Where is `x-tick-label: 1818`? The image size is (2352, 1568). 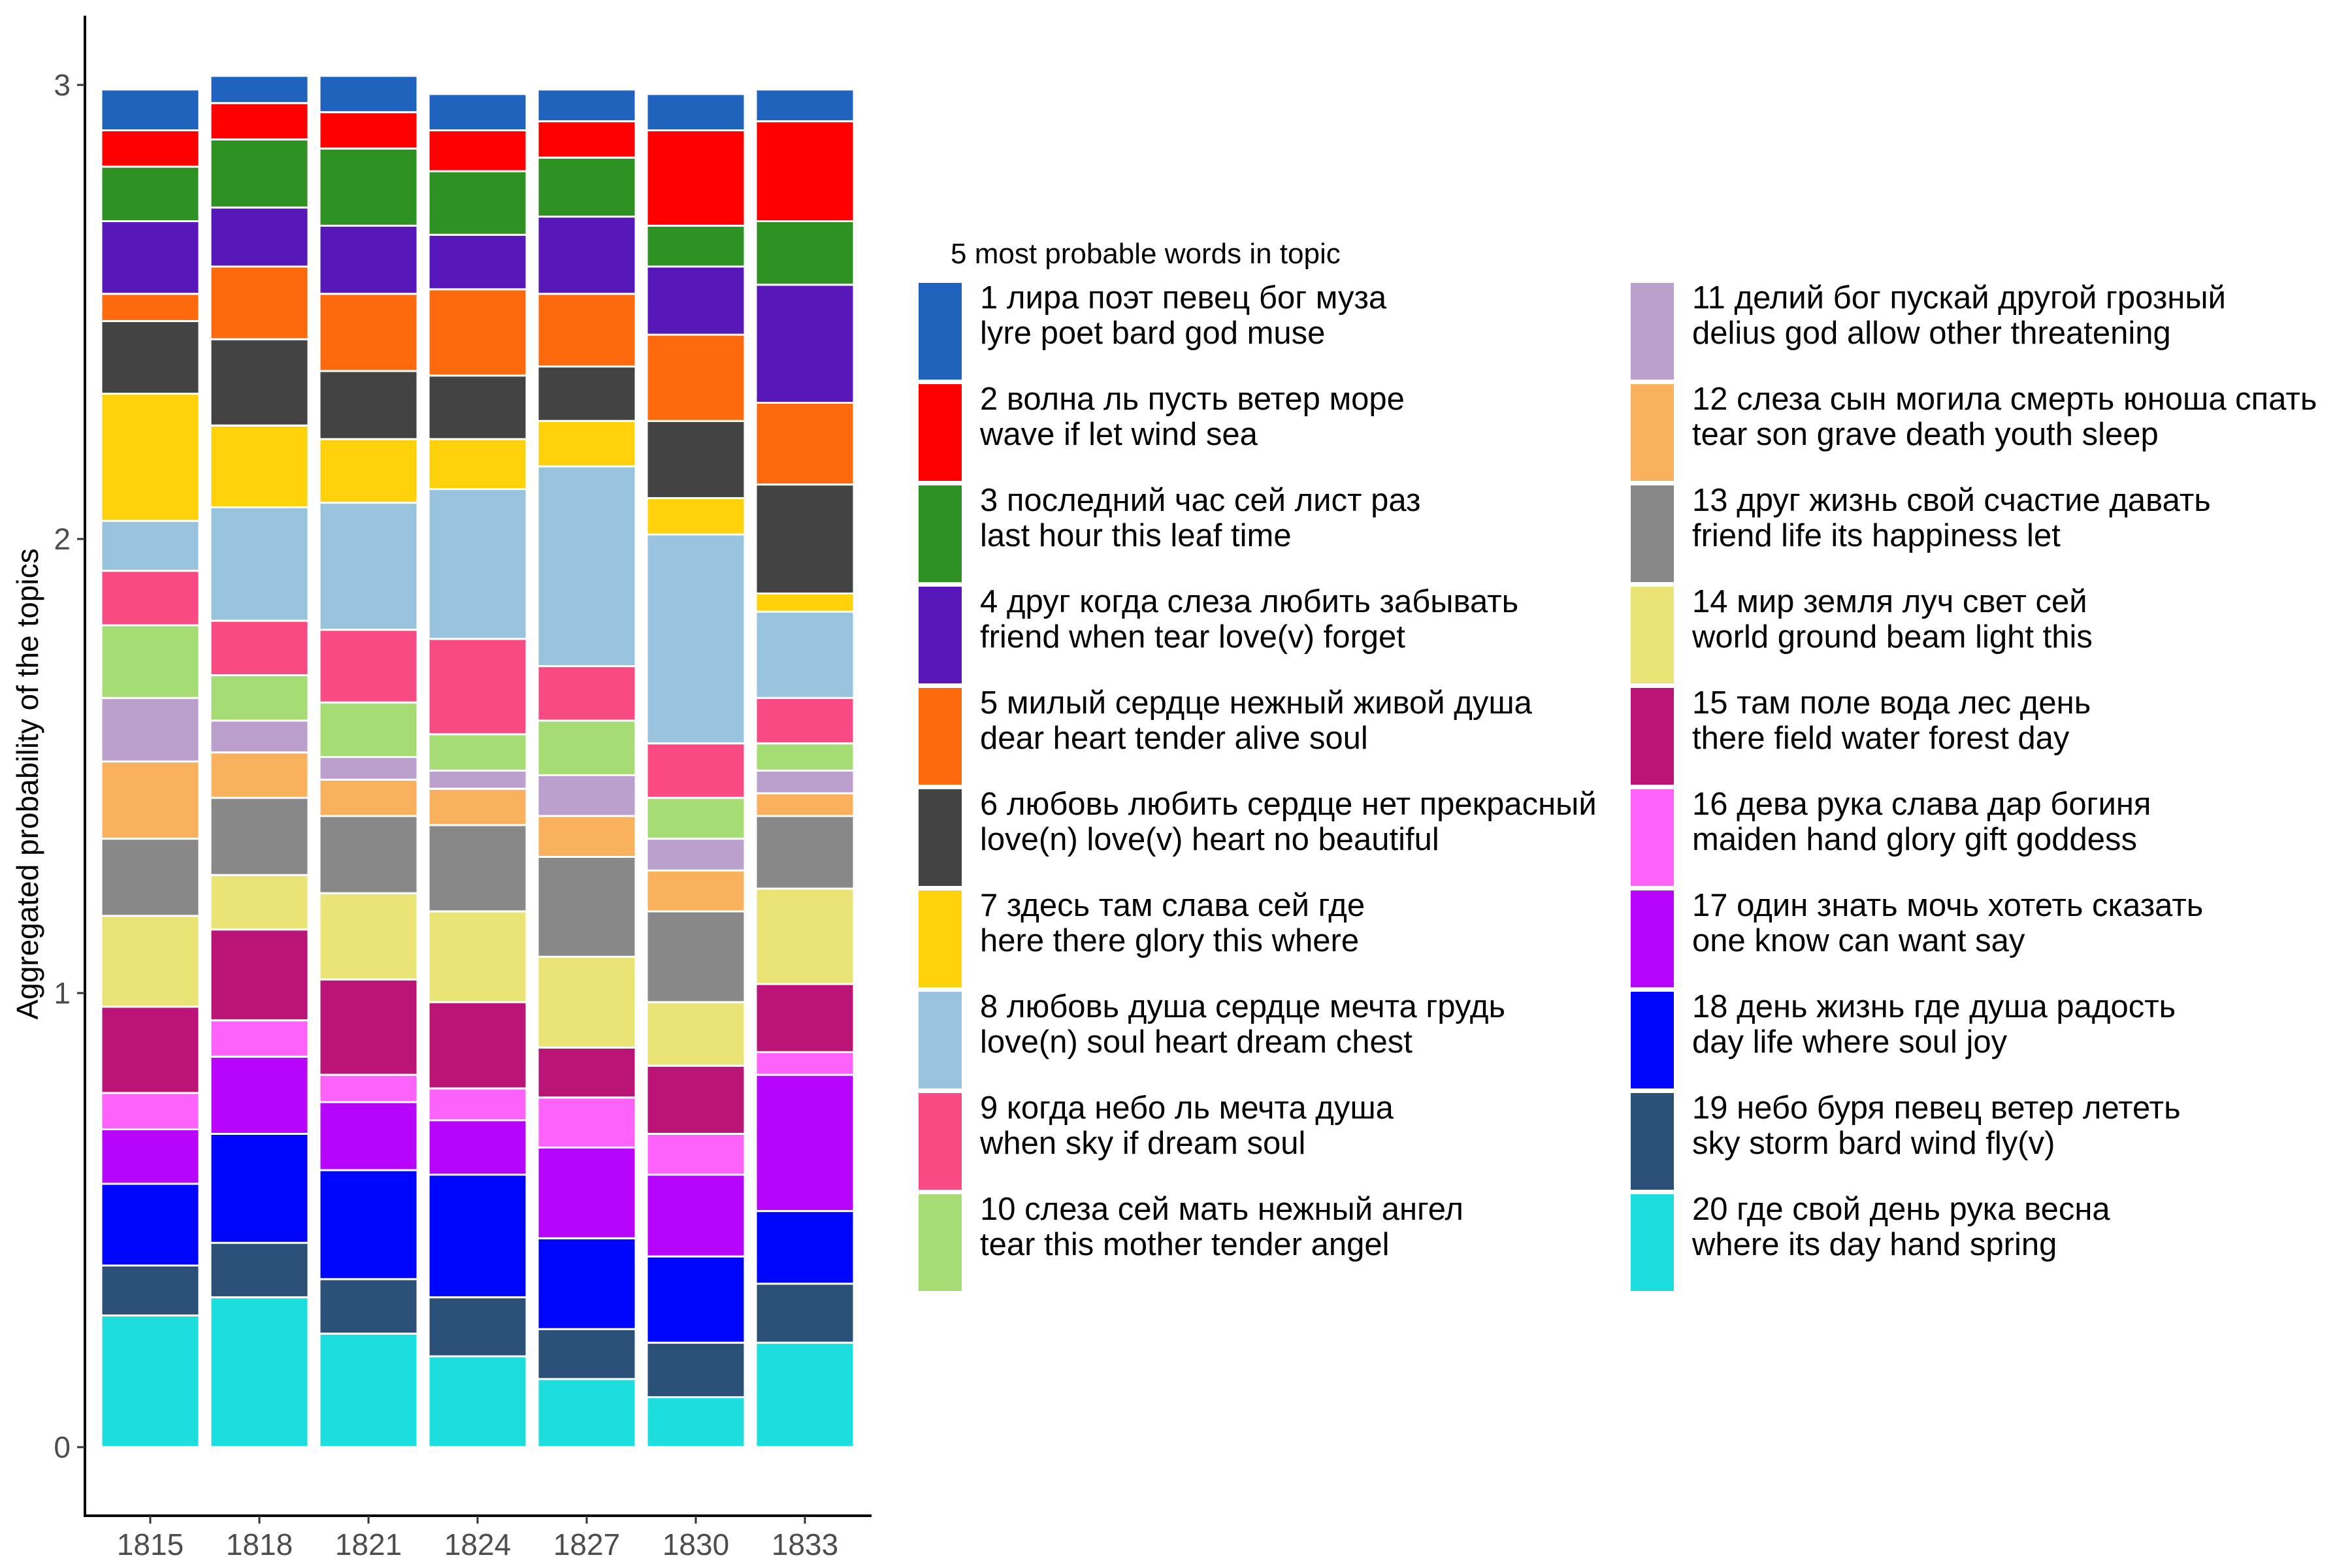
x-tick-label: 1818 is located at coordinates (259, 1544).